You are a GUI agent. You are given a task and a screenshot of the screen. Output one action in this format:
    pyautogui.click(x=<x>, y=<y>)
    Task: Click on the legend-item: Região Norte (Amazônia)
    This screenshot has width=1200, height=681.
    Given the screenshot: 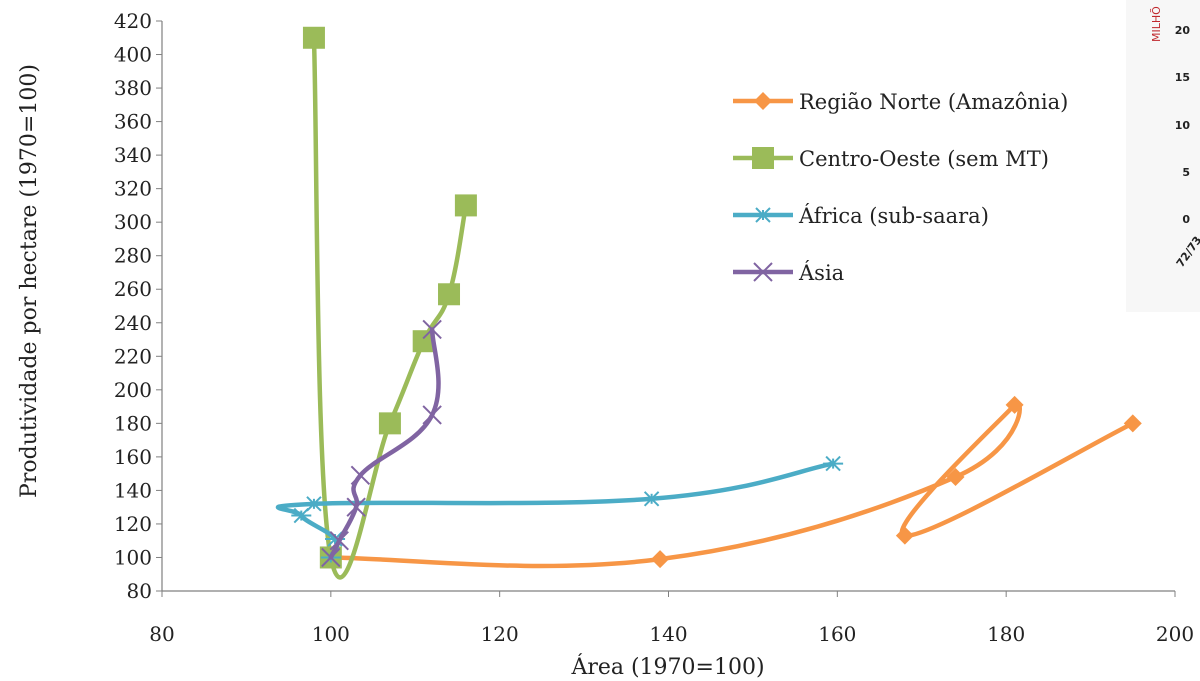 What is the action you would take?
    pyautogui.click(x=900, y=102)
    